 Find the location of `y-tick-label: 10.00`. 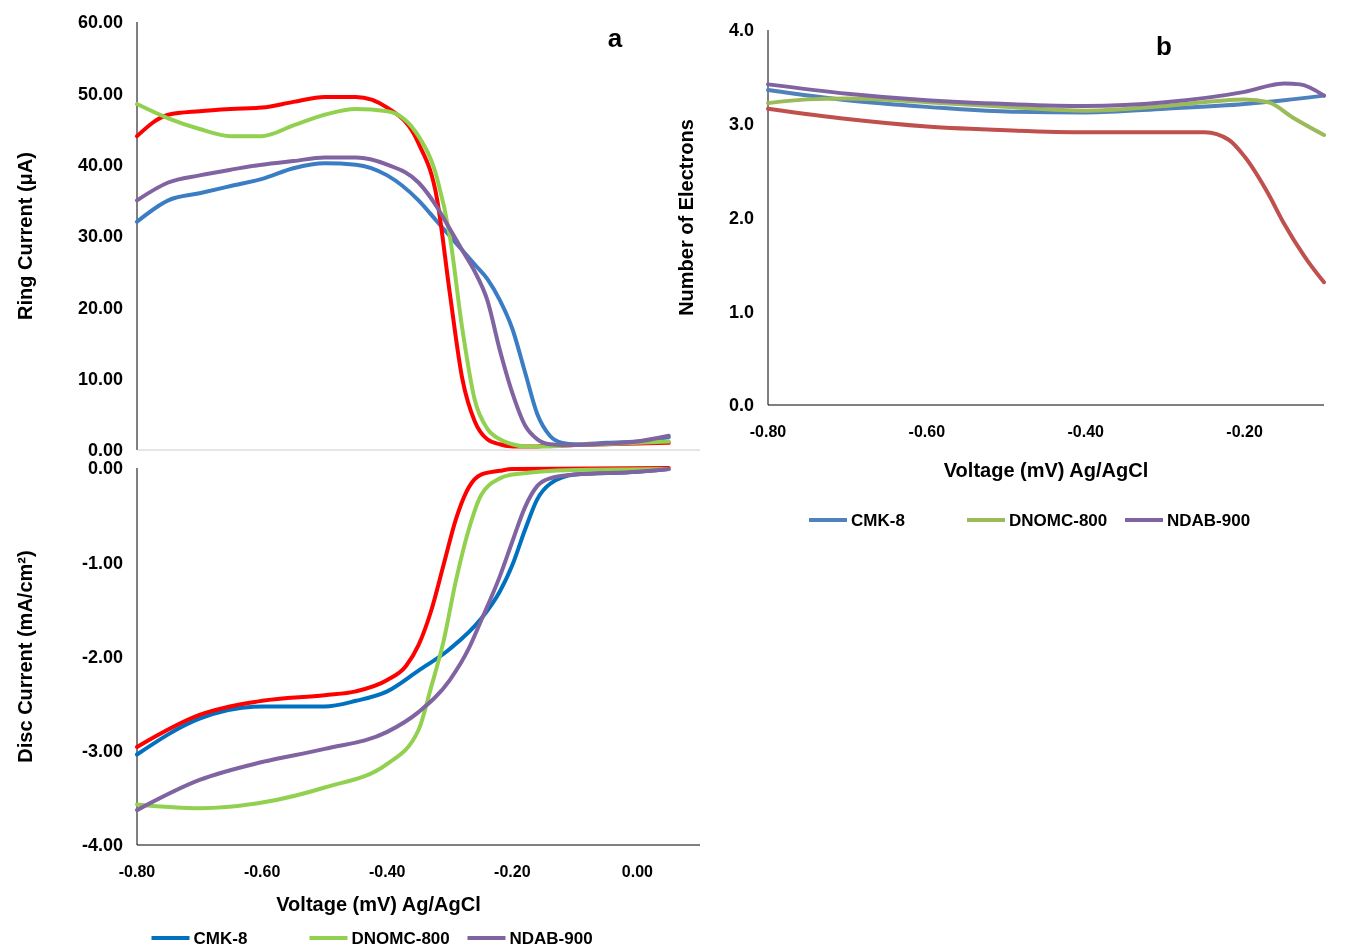

y-tick-label: 10.00 is located at coordinates (100, 378).